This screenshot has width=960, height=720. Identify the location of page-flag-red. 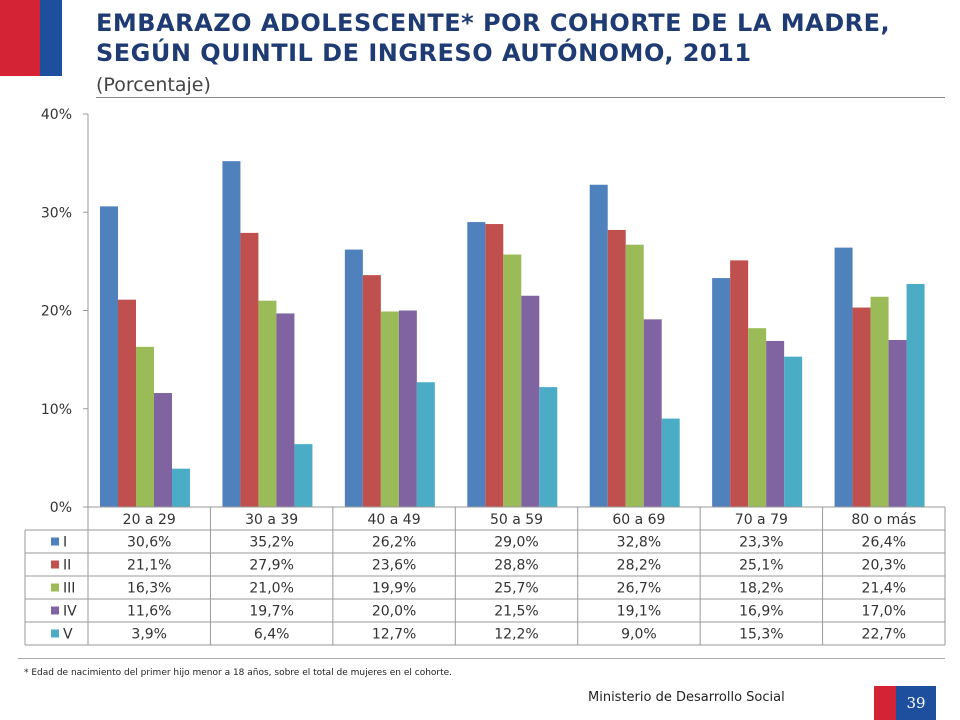
(885, 703).